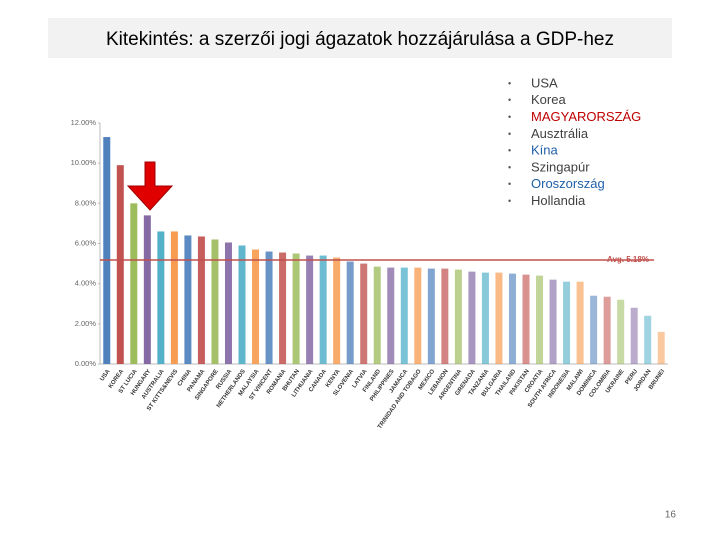 The height and width of the screenshot is (540, 720). What do you see at coordinates (560, 166) in the screenshot?
I see `bullet-text: Szingapúr` at bounding box center [560, 166].